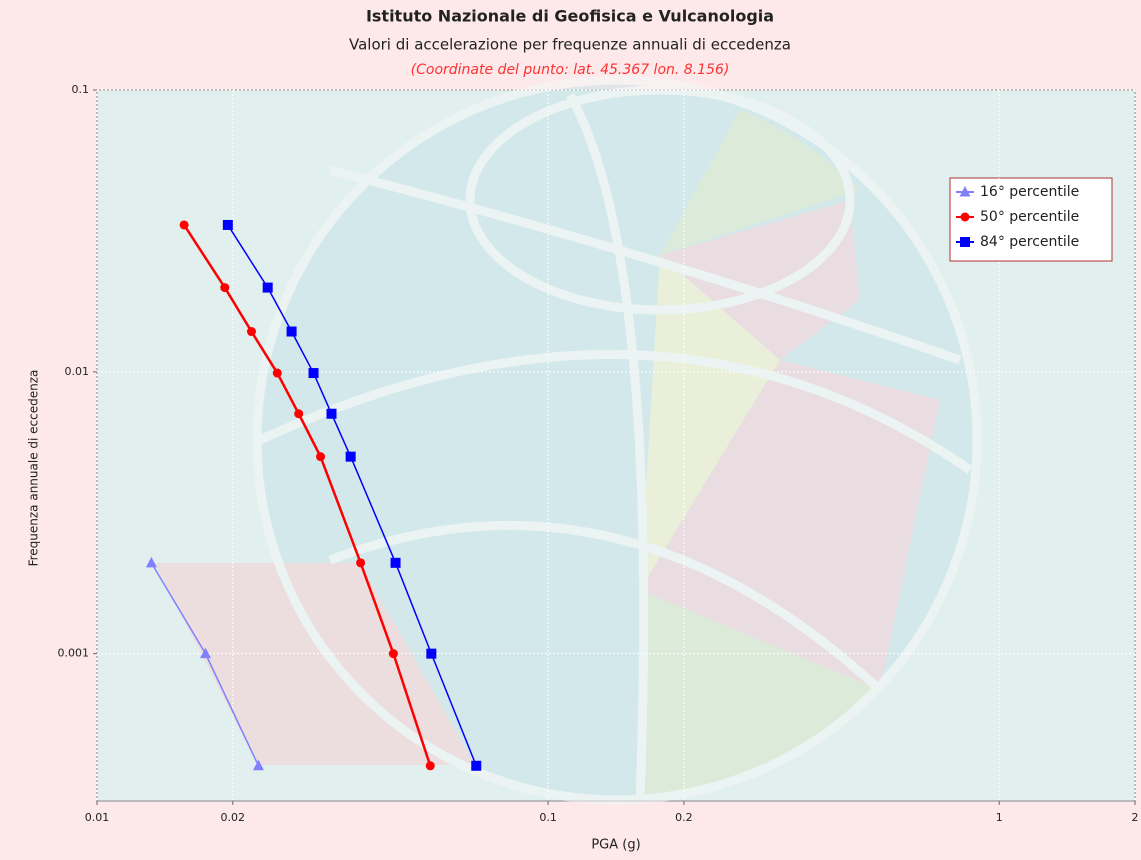 This screenshot has width=1141, height=860. What do you see at coordinates (1029, 242) in the screenshot?
I see `legend-label: 84° percentile` at bounding box center [1029, 242].